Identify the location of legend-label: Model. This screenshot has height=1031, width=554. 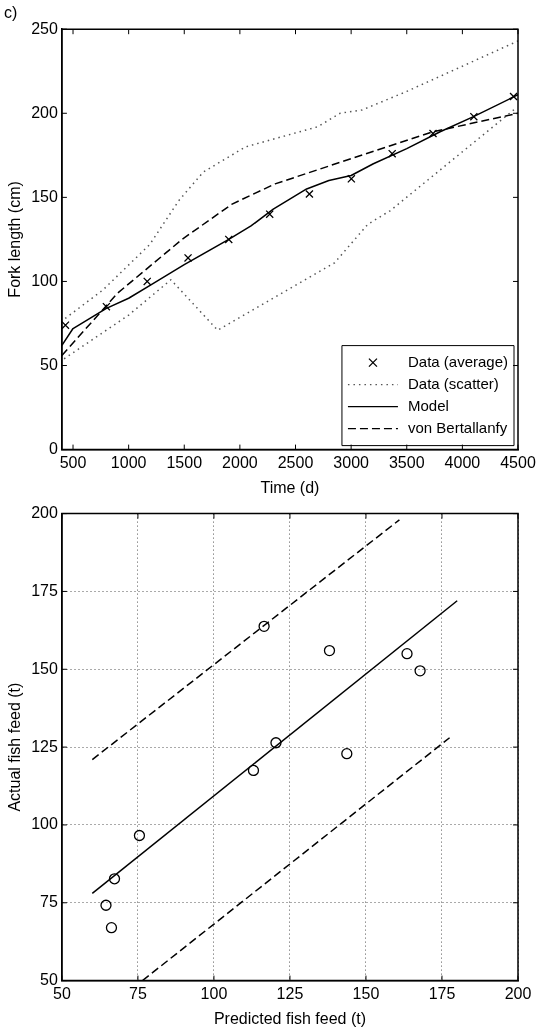
(428, 405).